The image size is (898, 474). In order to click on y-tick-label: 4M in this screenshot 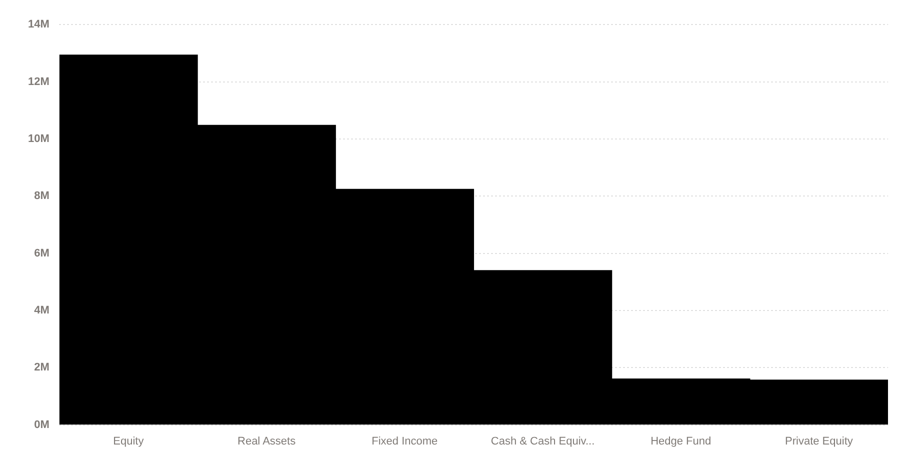, I will do `click(42, 310)`.